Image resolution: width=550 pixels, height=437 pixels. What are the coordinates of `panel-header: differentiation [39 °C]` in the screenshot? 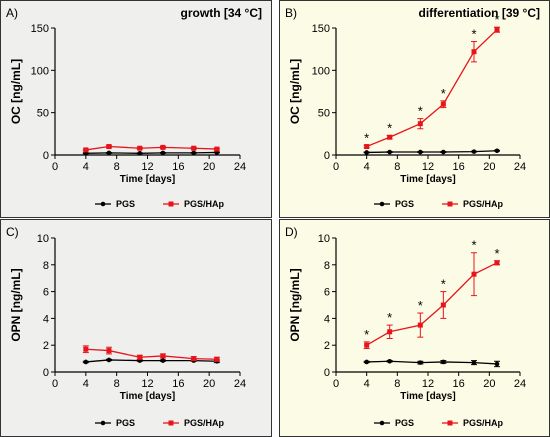 It's located at (479, 13).